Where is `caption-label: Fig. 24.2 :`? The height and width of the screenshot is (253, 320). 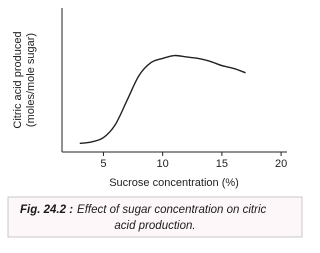 caption-label: Fig. 24.2 : is located at coordinates (46, 210).